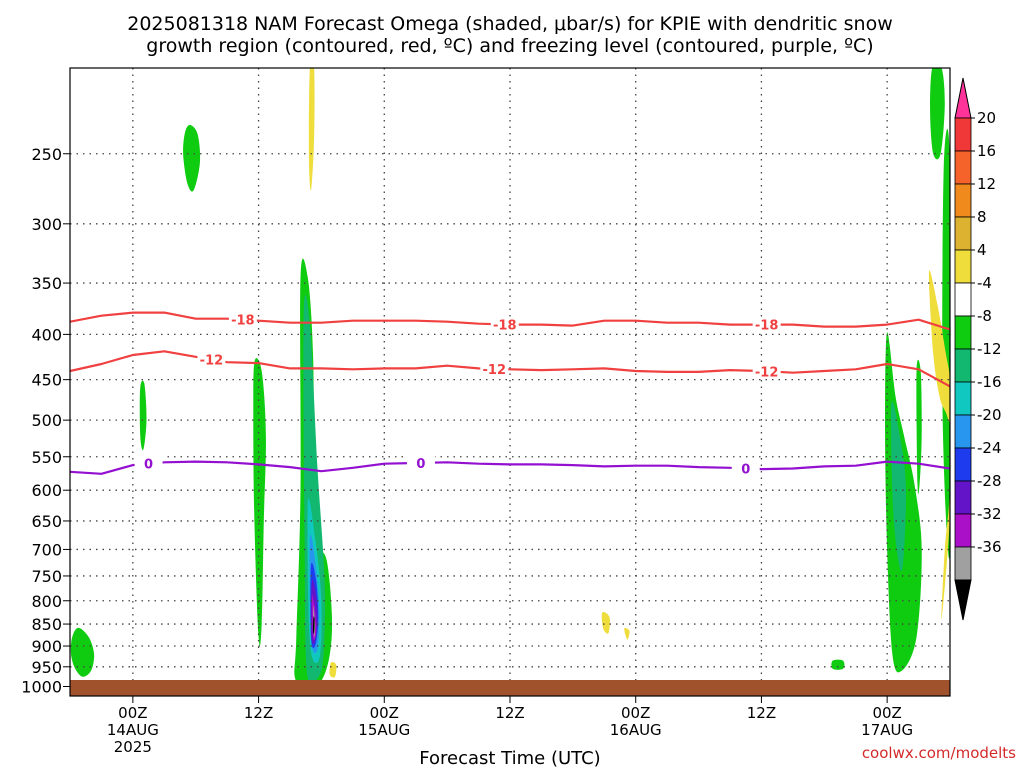 The image size is (1024, 768). I want to click on y-tick-label: 600, so click(46, 490).